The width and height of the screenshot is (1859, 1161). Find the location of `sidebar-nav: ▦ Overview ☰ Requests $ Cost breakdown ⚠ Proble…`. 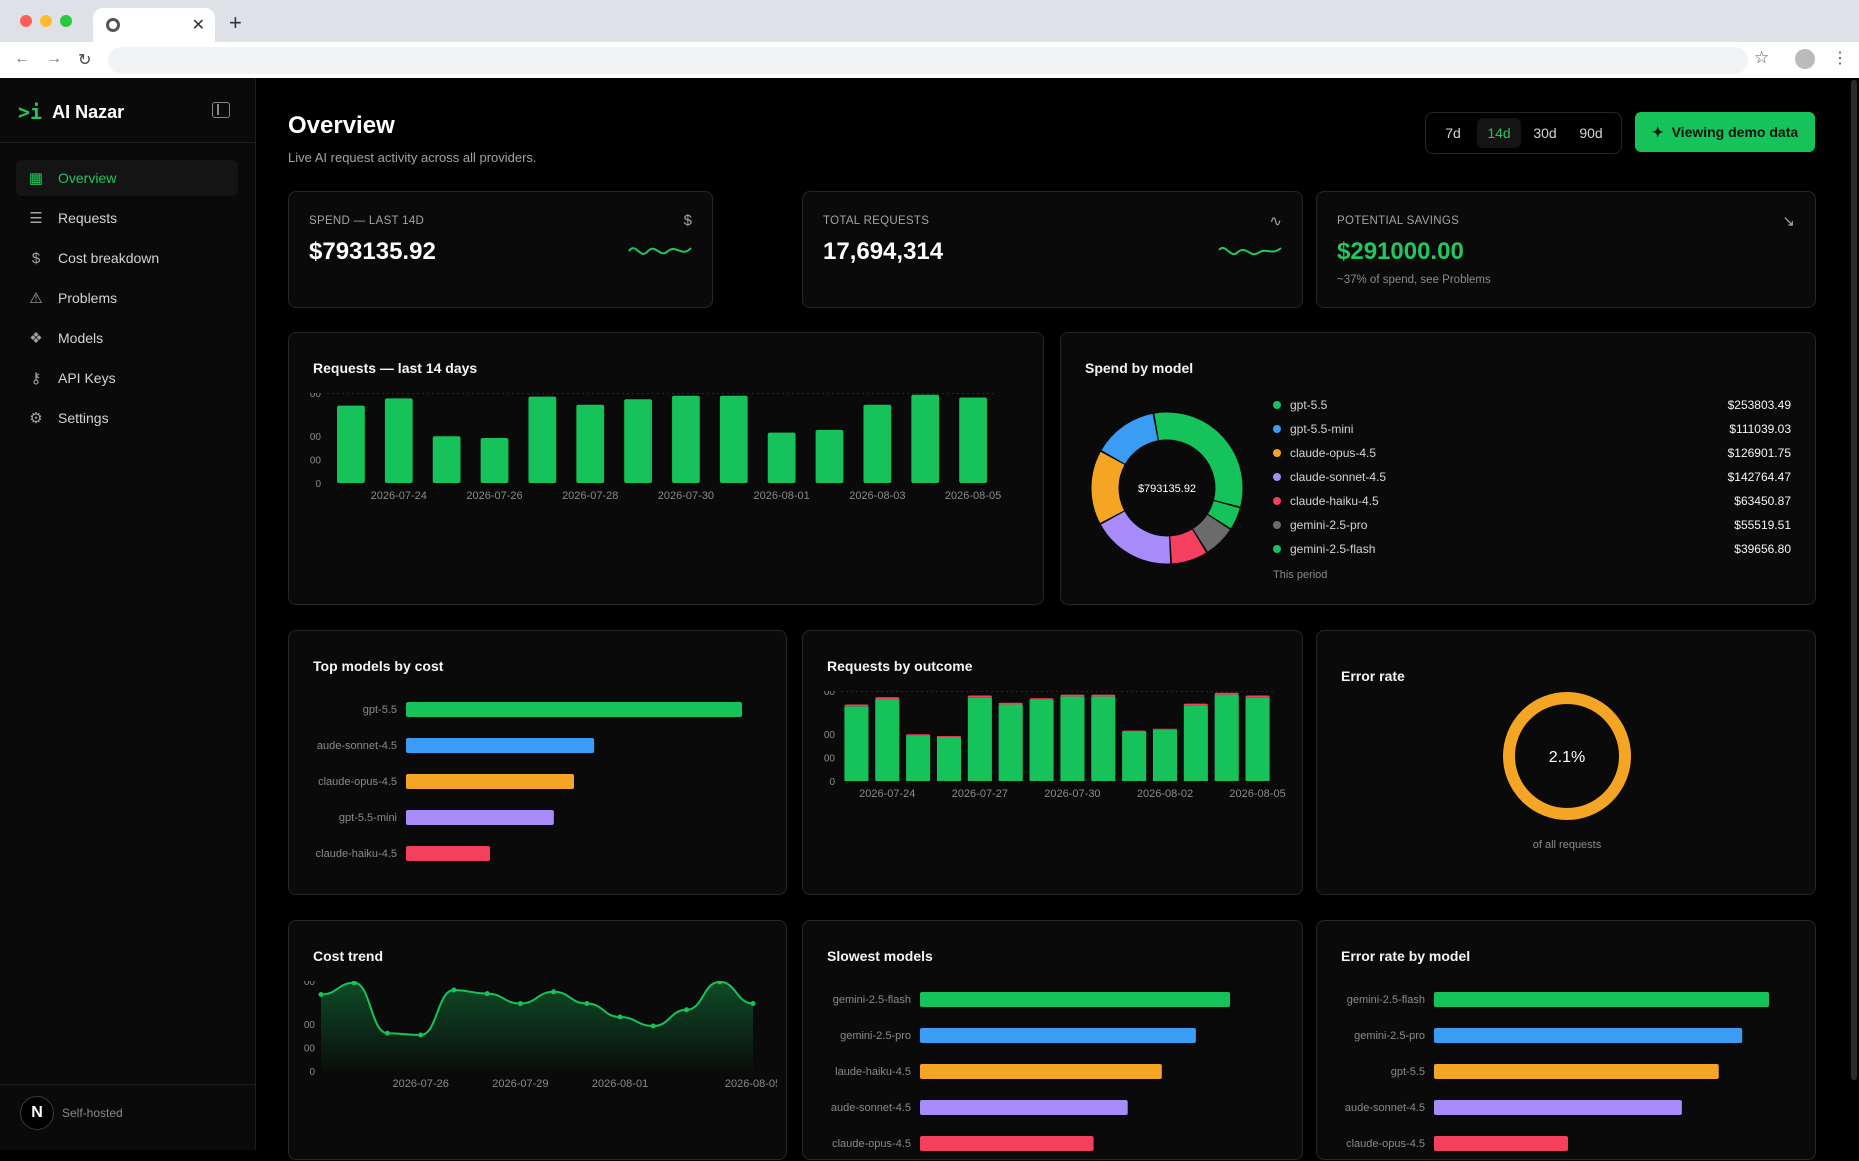

sidebar-nav: ▦ Overview ☰ Requests $ Cost breakdown ⚠ Proble… is located at coordinates (127, 300).